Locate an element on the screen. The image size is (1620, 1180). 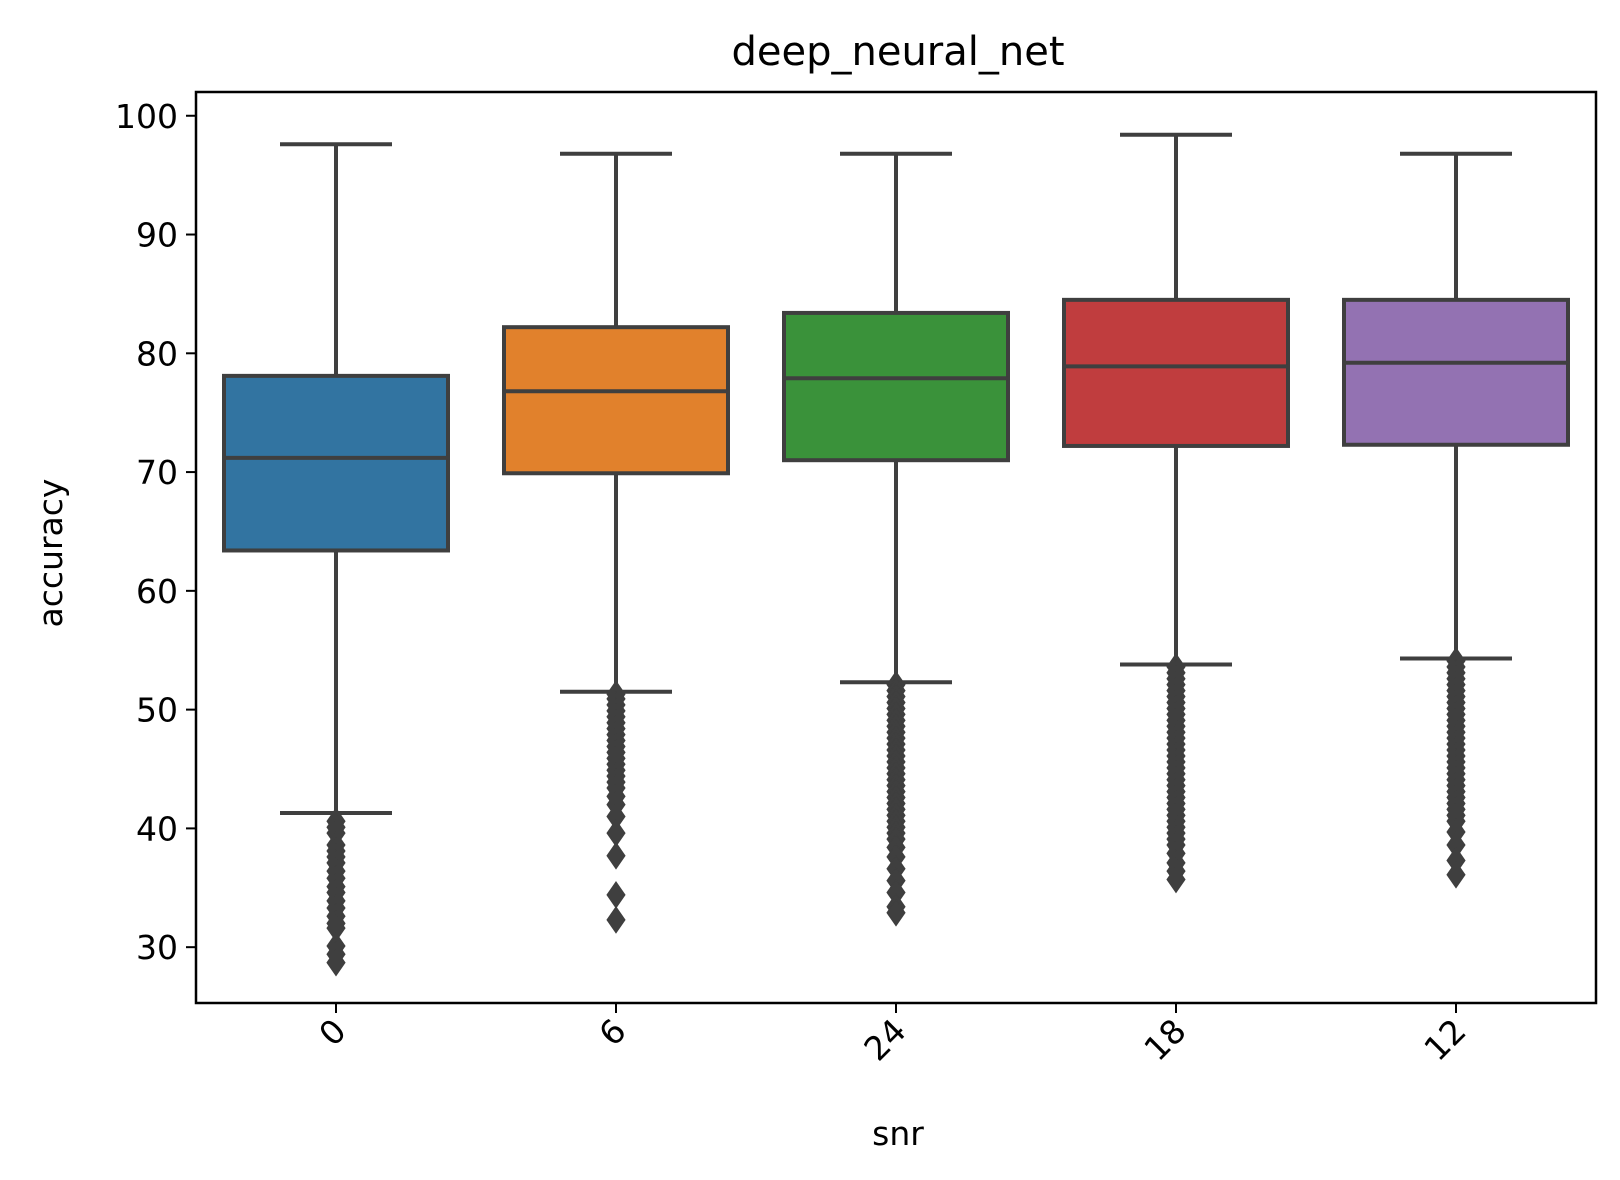
y-tick-label: 30 is located at coordinates (157, 947).